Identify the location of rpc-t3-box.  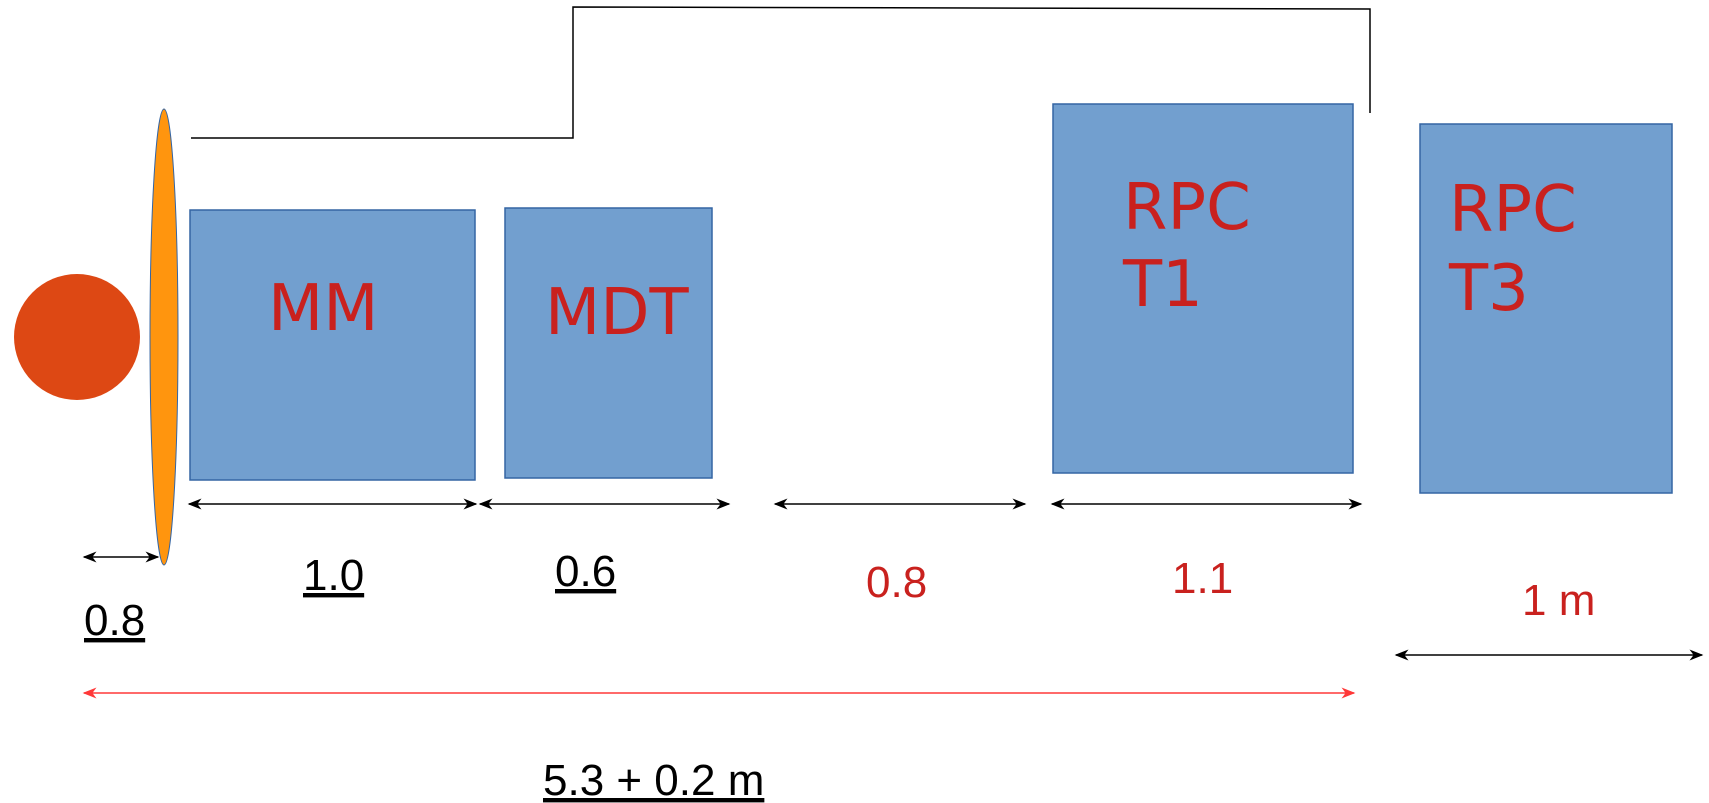
(1546, 308).